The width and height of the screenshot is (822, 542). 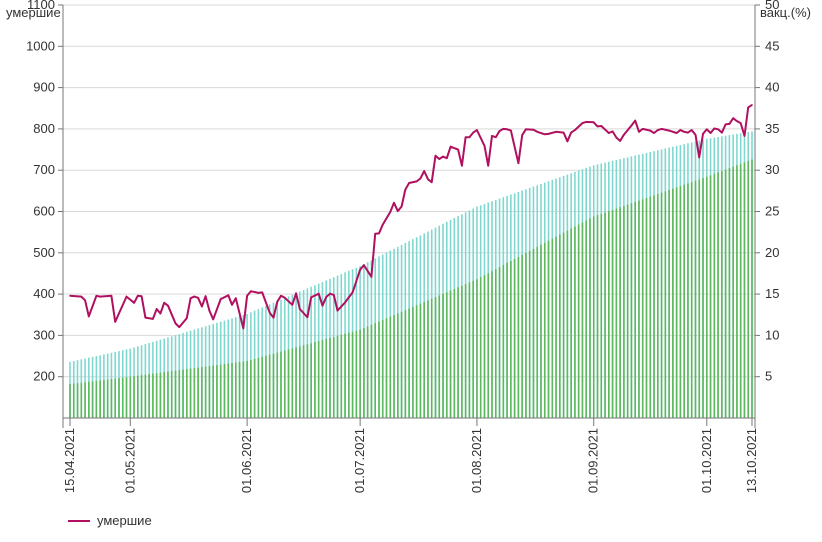 I want to click on y2-tick-label: 5, so click(x=768, y=376).